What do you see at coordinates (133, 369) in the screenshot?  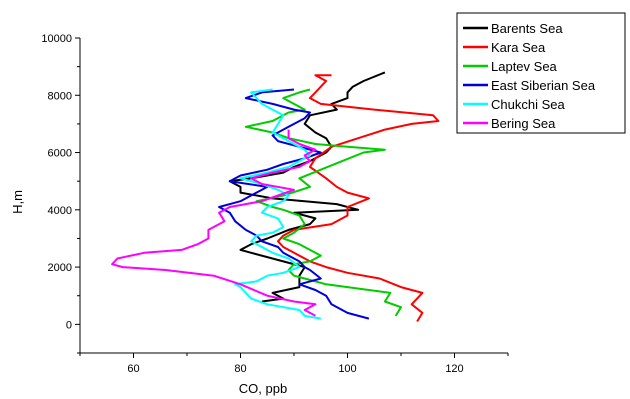 I see `x-tick-label: 60` at bounding box center [133, 369].